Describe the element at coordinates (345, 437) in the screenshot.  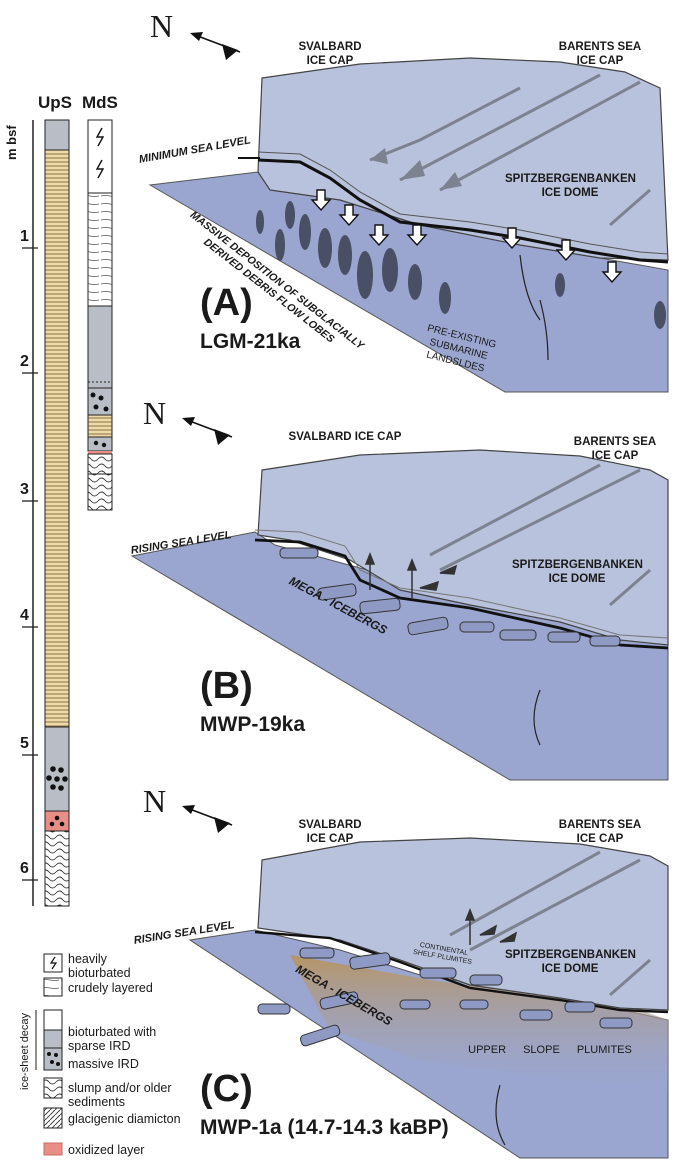
I see `panel-b-svalbard-label: SVALBARD ICE CAP` at that location.